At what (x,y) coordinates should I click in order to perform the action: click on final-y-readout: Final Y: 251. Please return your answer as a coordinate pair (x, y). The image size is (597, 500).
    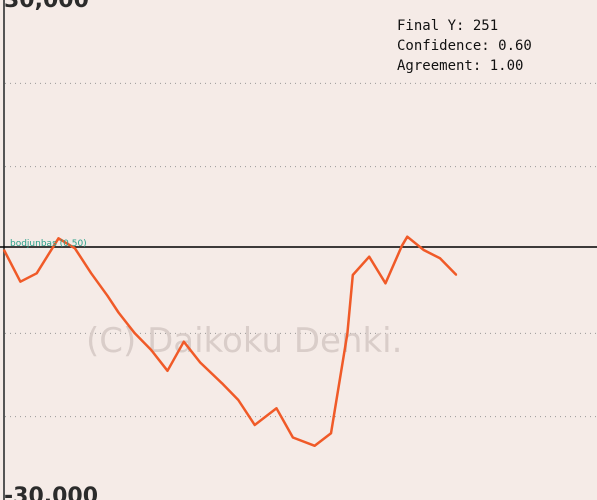
    Looking at the image, I should click on (447, 26).